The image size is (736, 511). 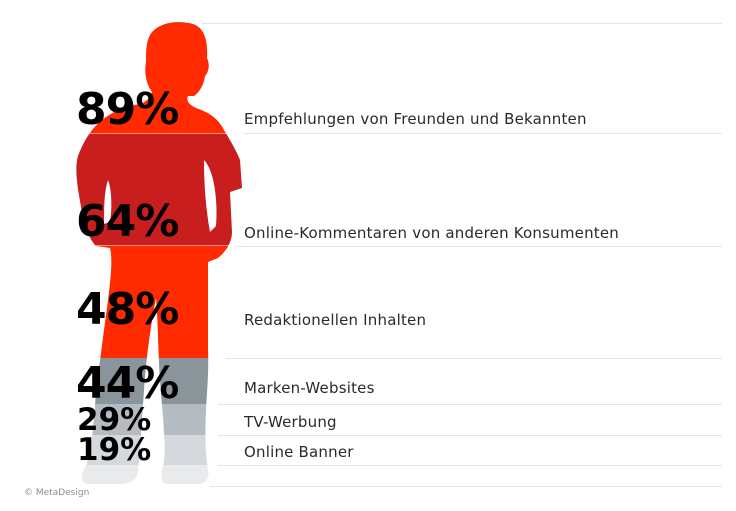 What do you see at coordinates (57, 493) in the screenshot?
I see `copyright-credit: © MetaDesign` at bounding box center [57, 493].